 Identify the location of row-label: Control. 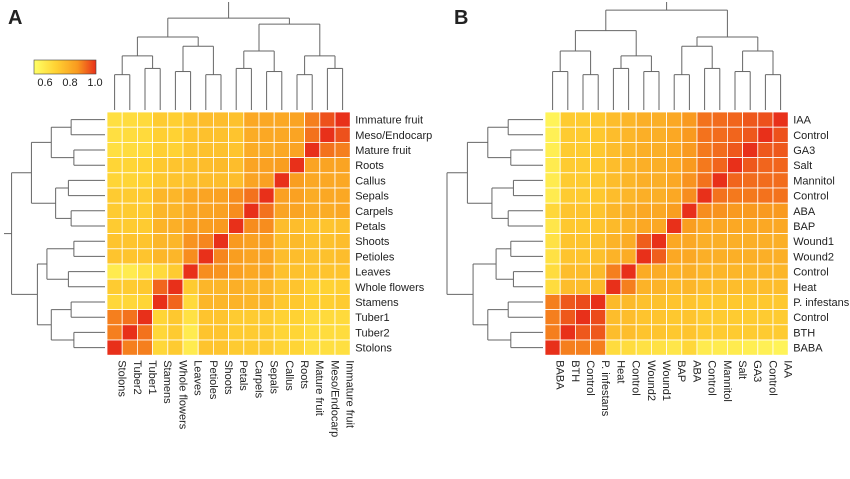
(810, 136).